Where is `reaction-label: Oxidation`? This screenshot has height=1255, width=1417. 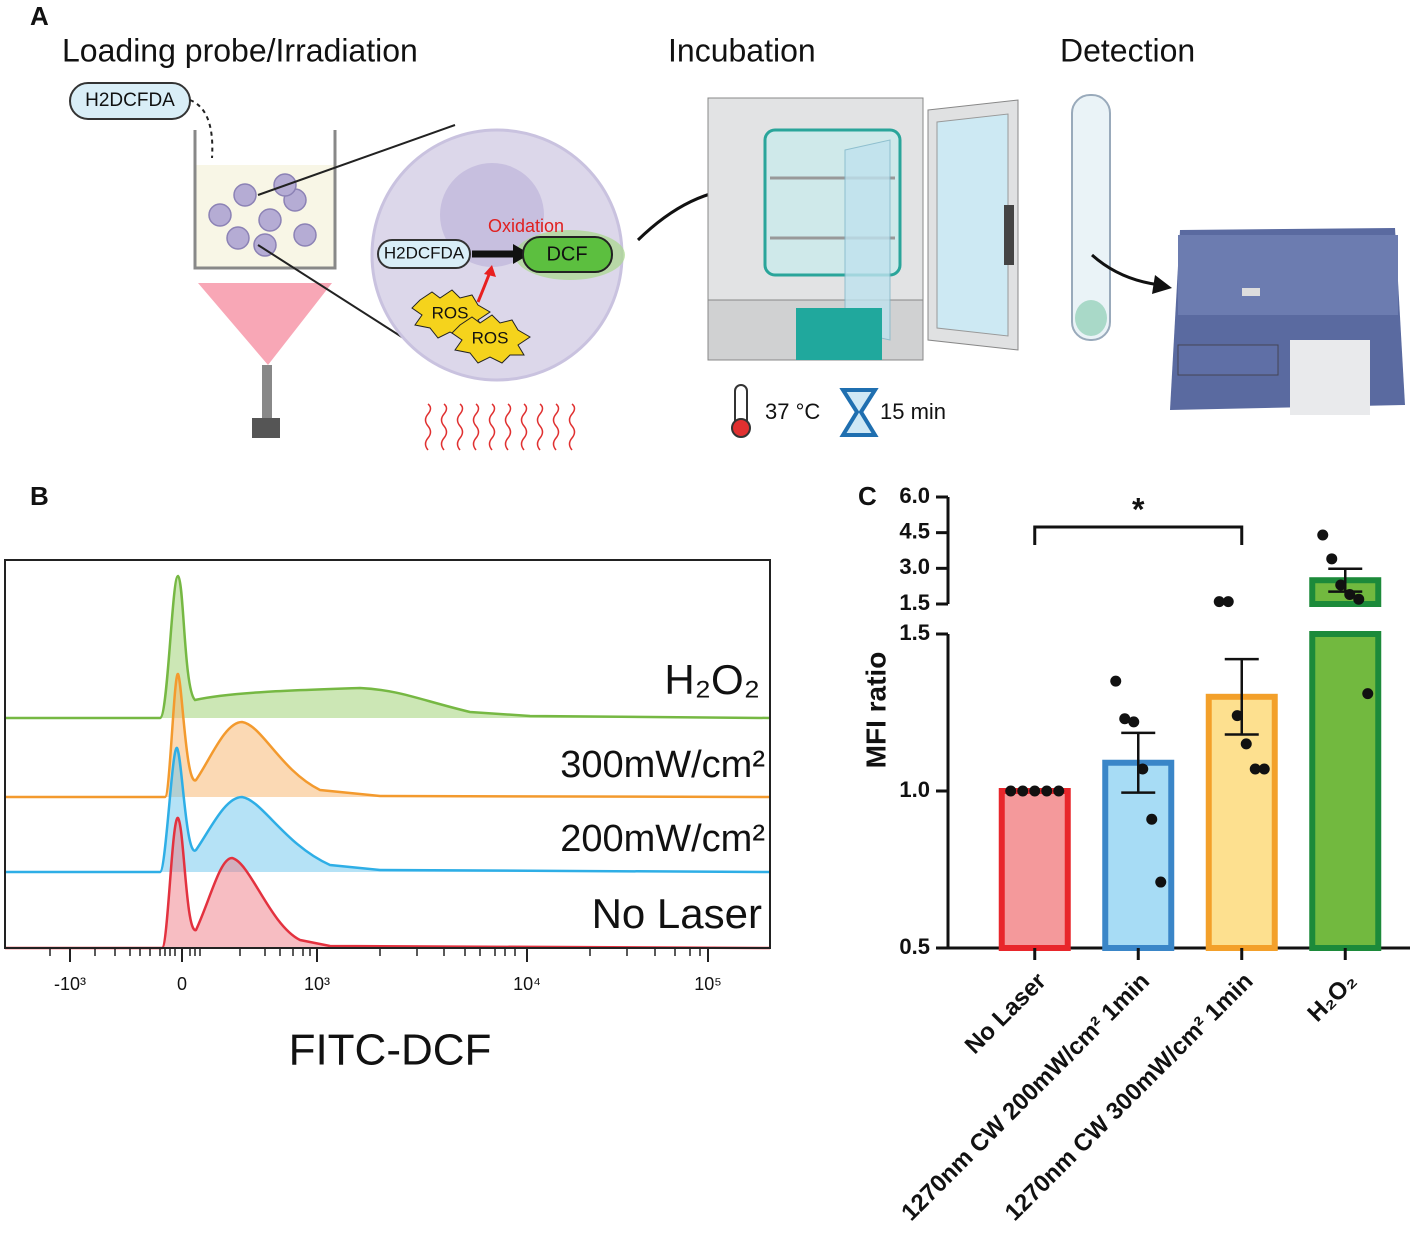
reaction-label: Oxidation is located at coordinates (526, 226).